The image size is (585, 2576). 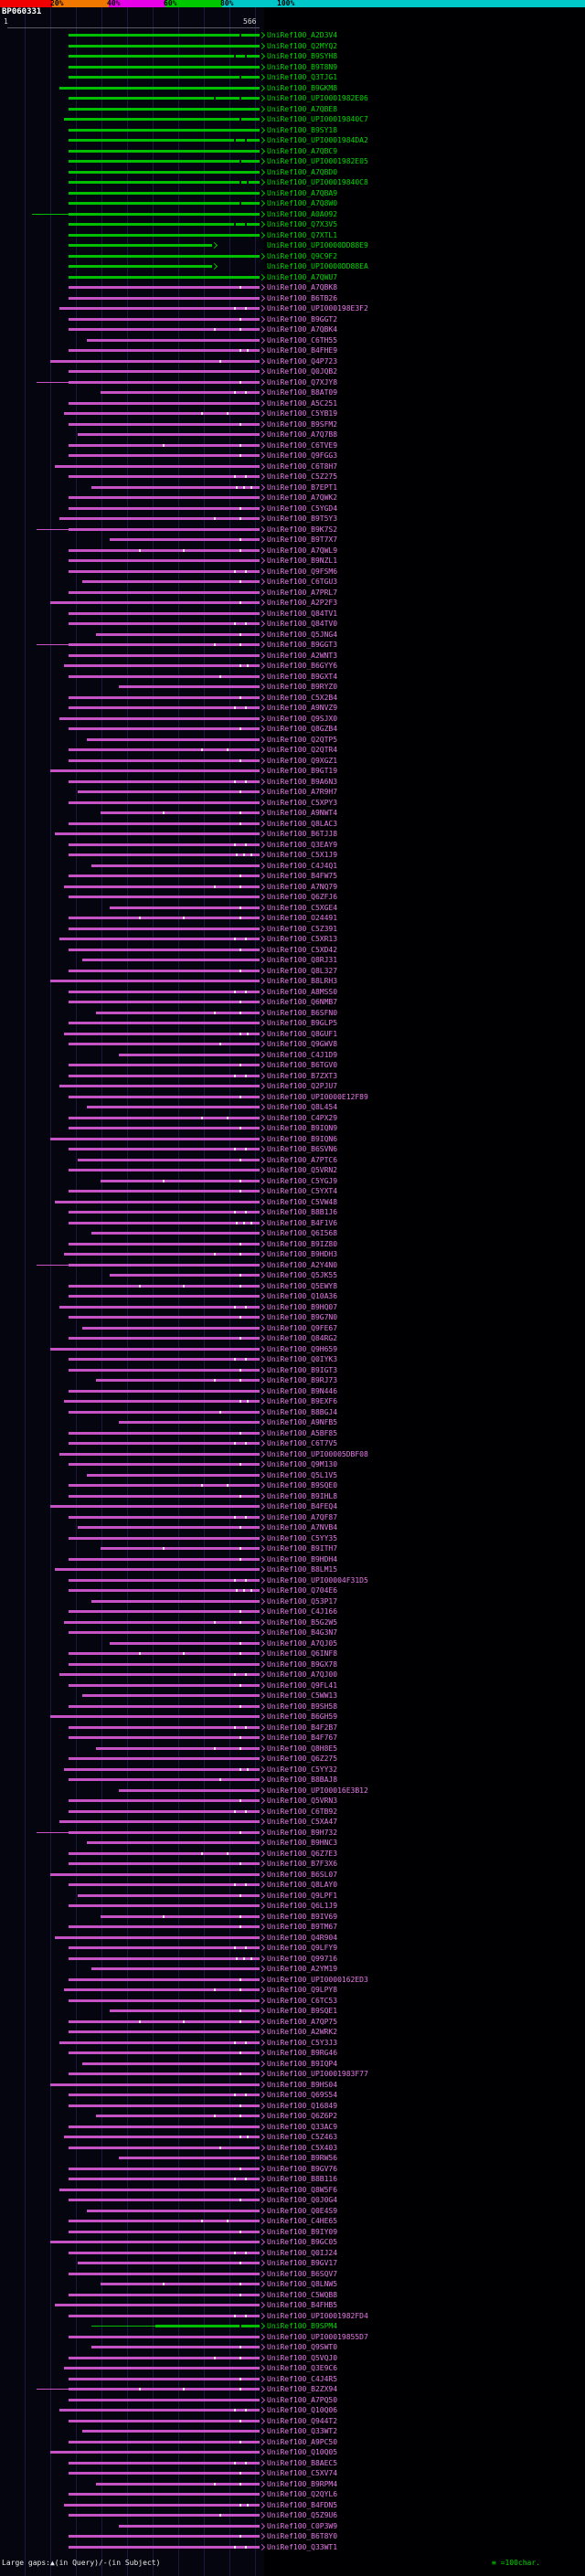 I want to click on hit-label: UniRef100_C6TH55, so click(x=302, y=340).